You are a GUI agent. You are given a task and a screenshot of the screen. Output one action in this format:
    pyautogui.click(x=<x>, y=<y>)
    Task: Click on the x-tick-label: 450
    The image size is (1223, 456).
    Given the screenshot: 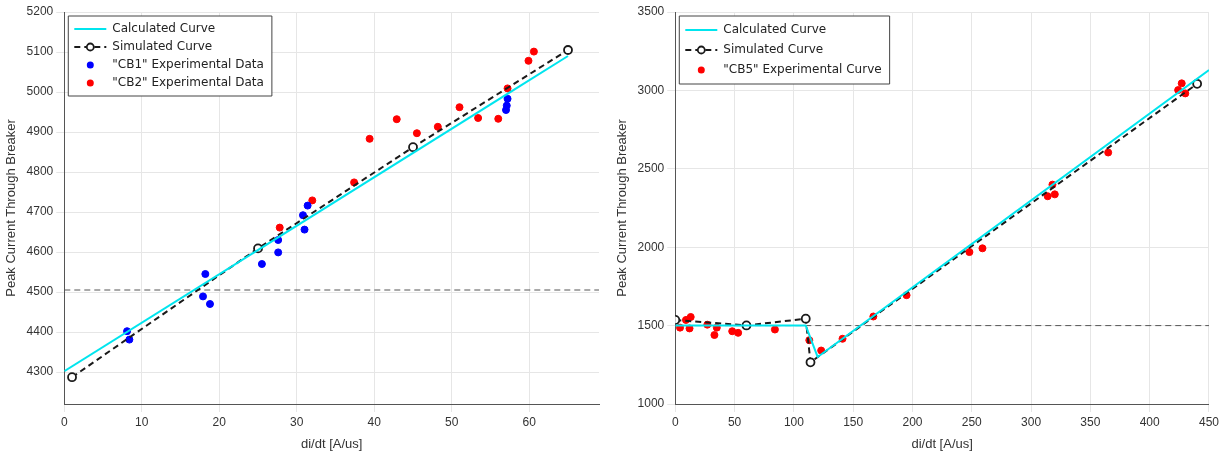 What is the action you would take?
    pyautogui.click(x=1209, y=421)
    